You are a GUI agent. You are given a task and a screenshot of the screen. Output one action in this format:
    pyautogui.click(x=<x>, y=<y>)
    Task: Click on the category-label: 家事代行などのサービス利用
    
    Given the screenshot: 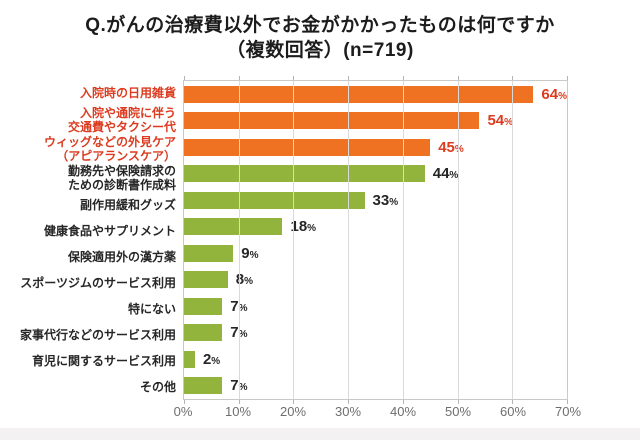 What is the action you would take?
    pyautogui.click(x=97, y=334)
    